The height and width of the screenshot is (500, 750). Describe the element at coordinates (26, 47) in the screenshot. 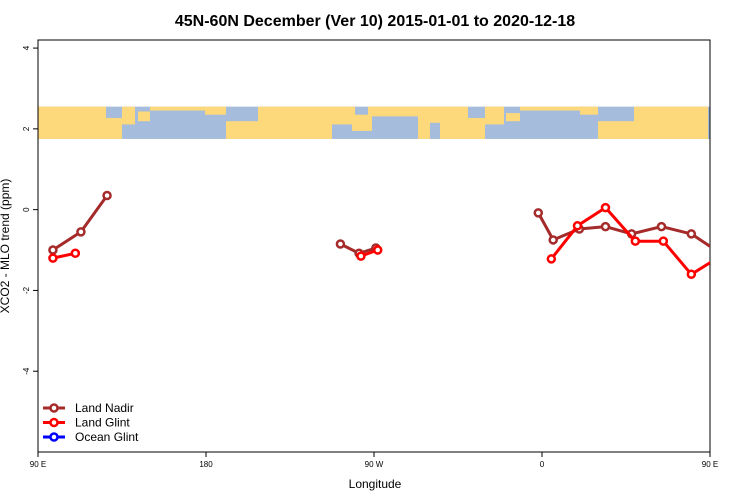

I see `y-tick-label: 4` at that location.